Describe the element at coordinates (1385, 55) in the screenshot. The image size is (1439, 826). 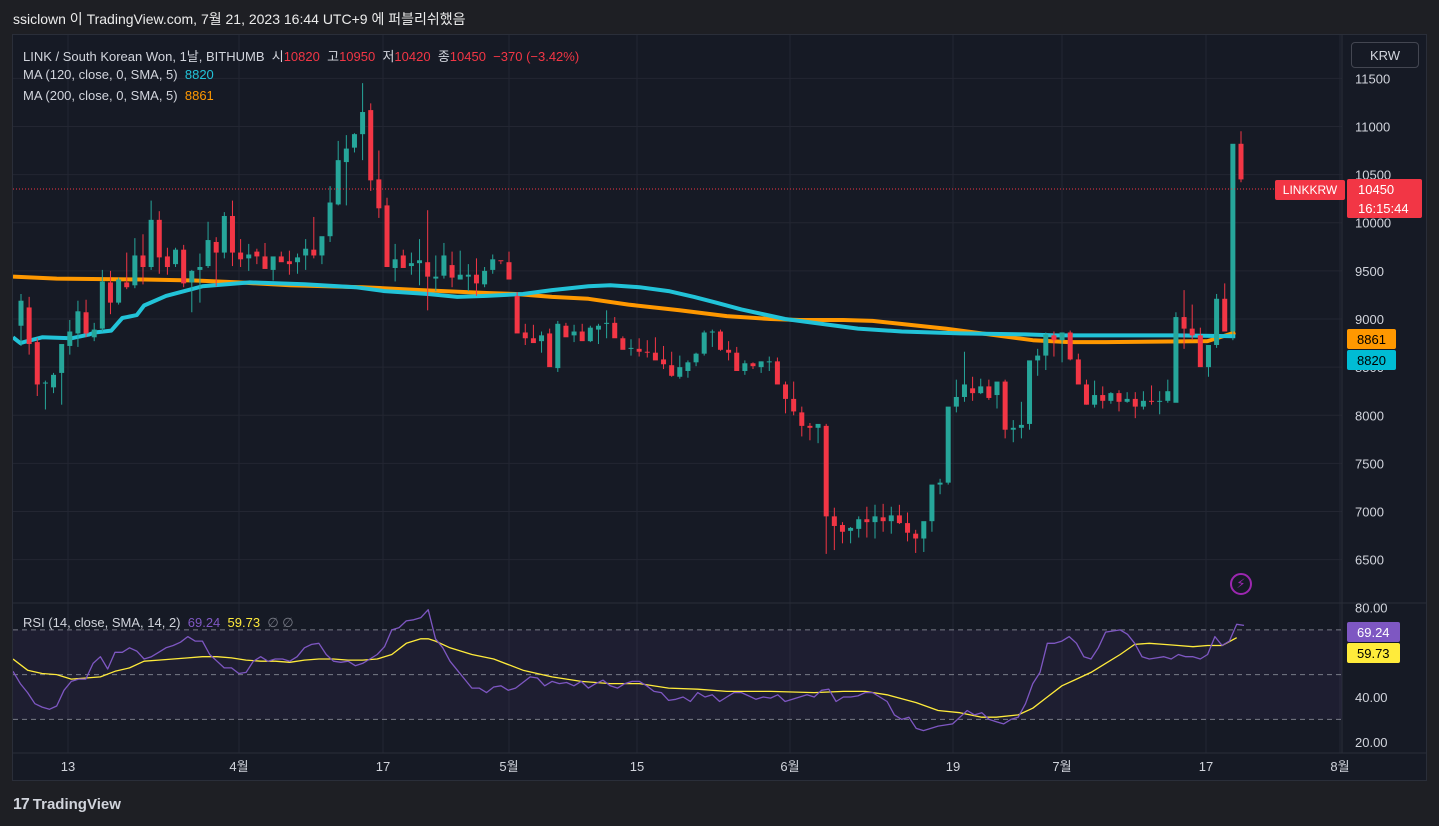
I see `currency-button: KRW` at that location.